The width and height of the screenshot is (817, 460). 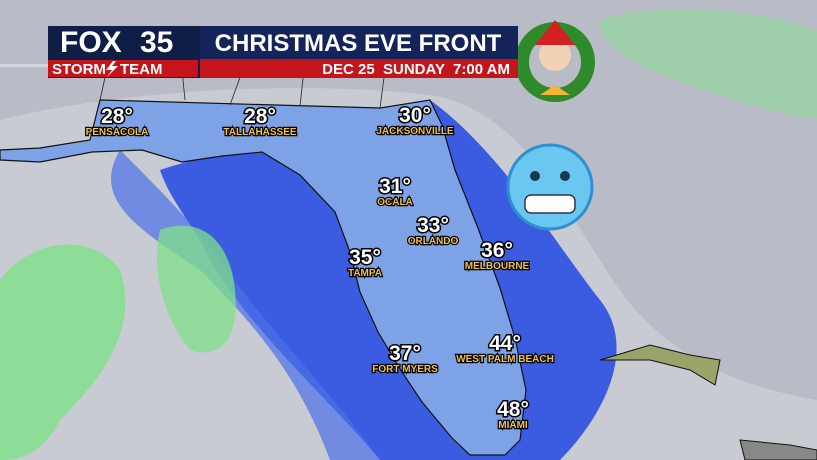 I want to click on santa-wreath-icon, so click(x=555, y=61).